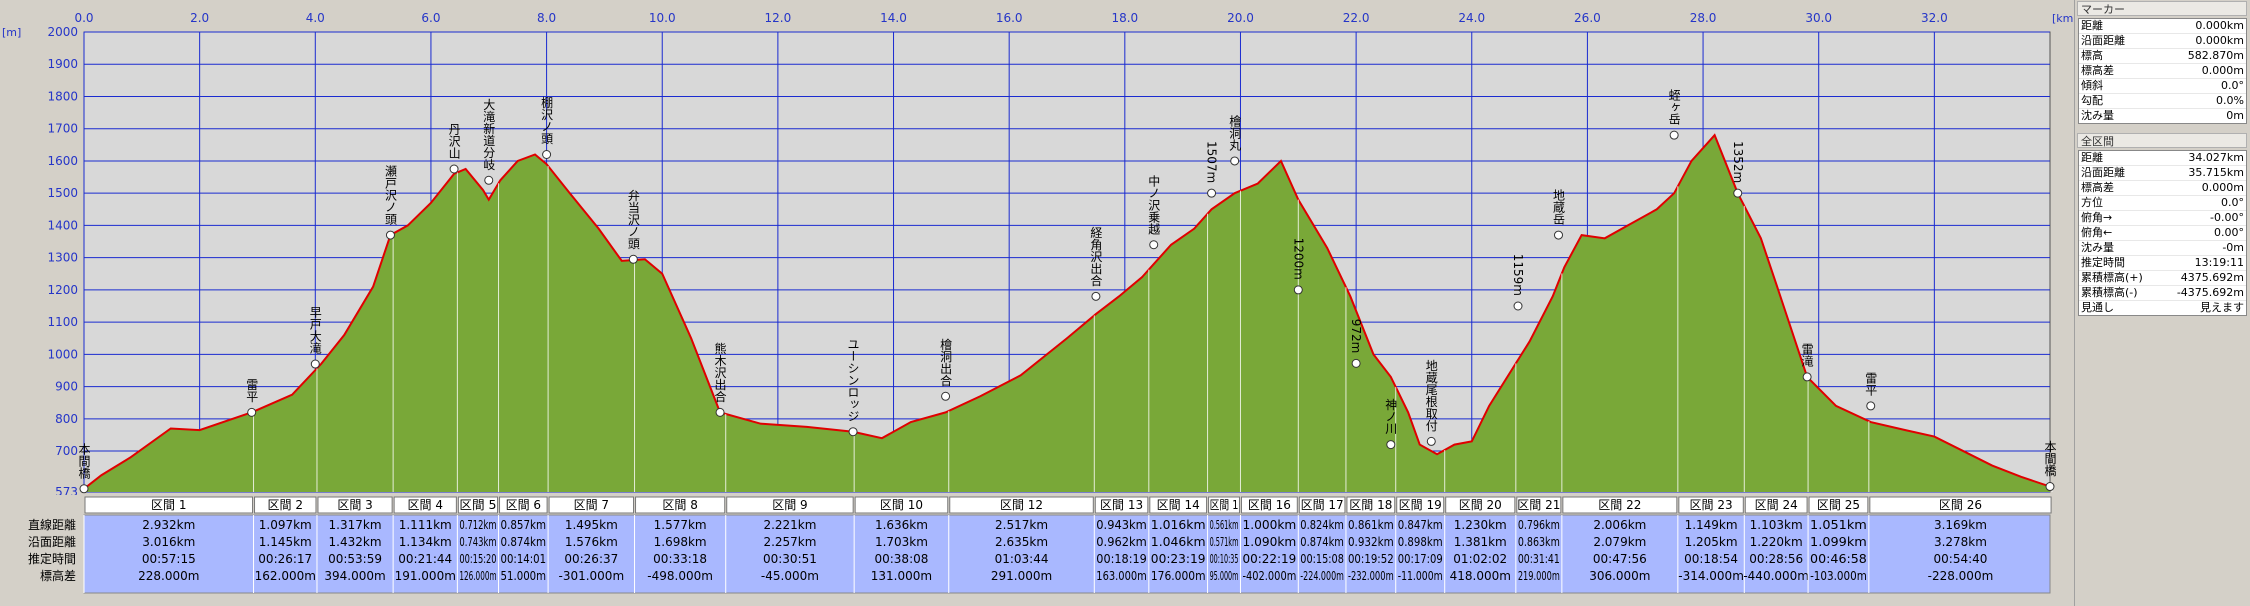 The image size is (2250, 606). I want to click on y-tick-label: 700, so click(66, 451).